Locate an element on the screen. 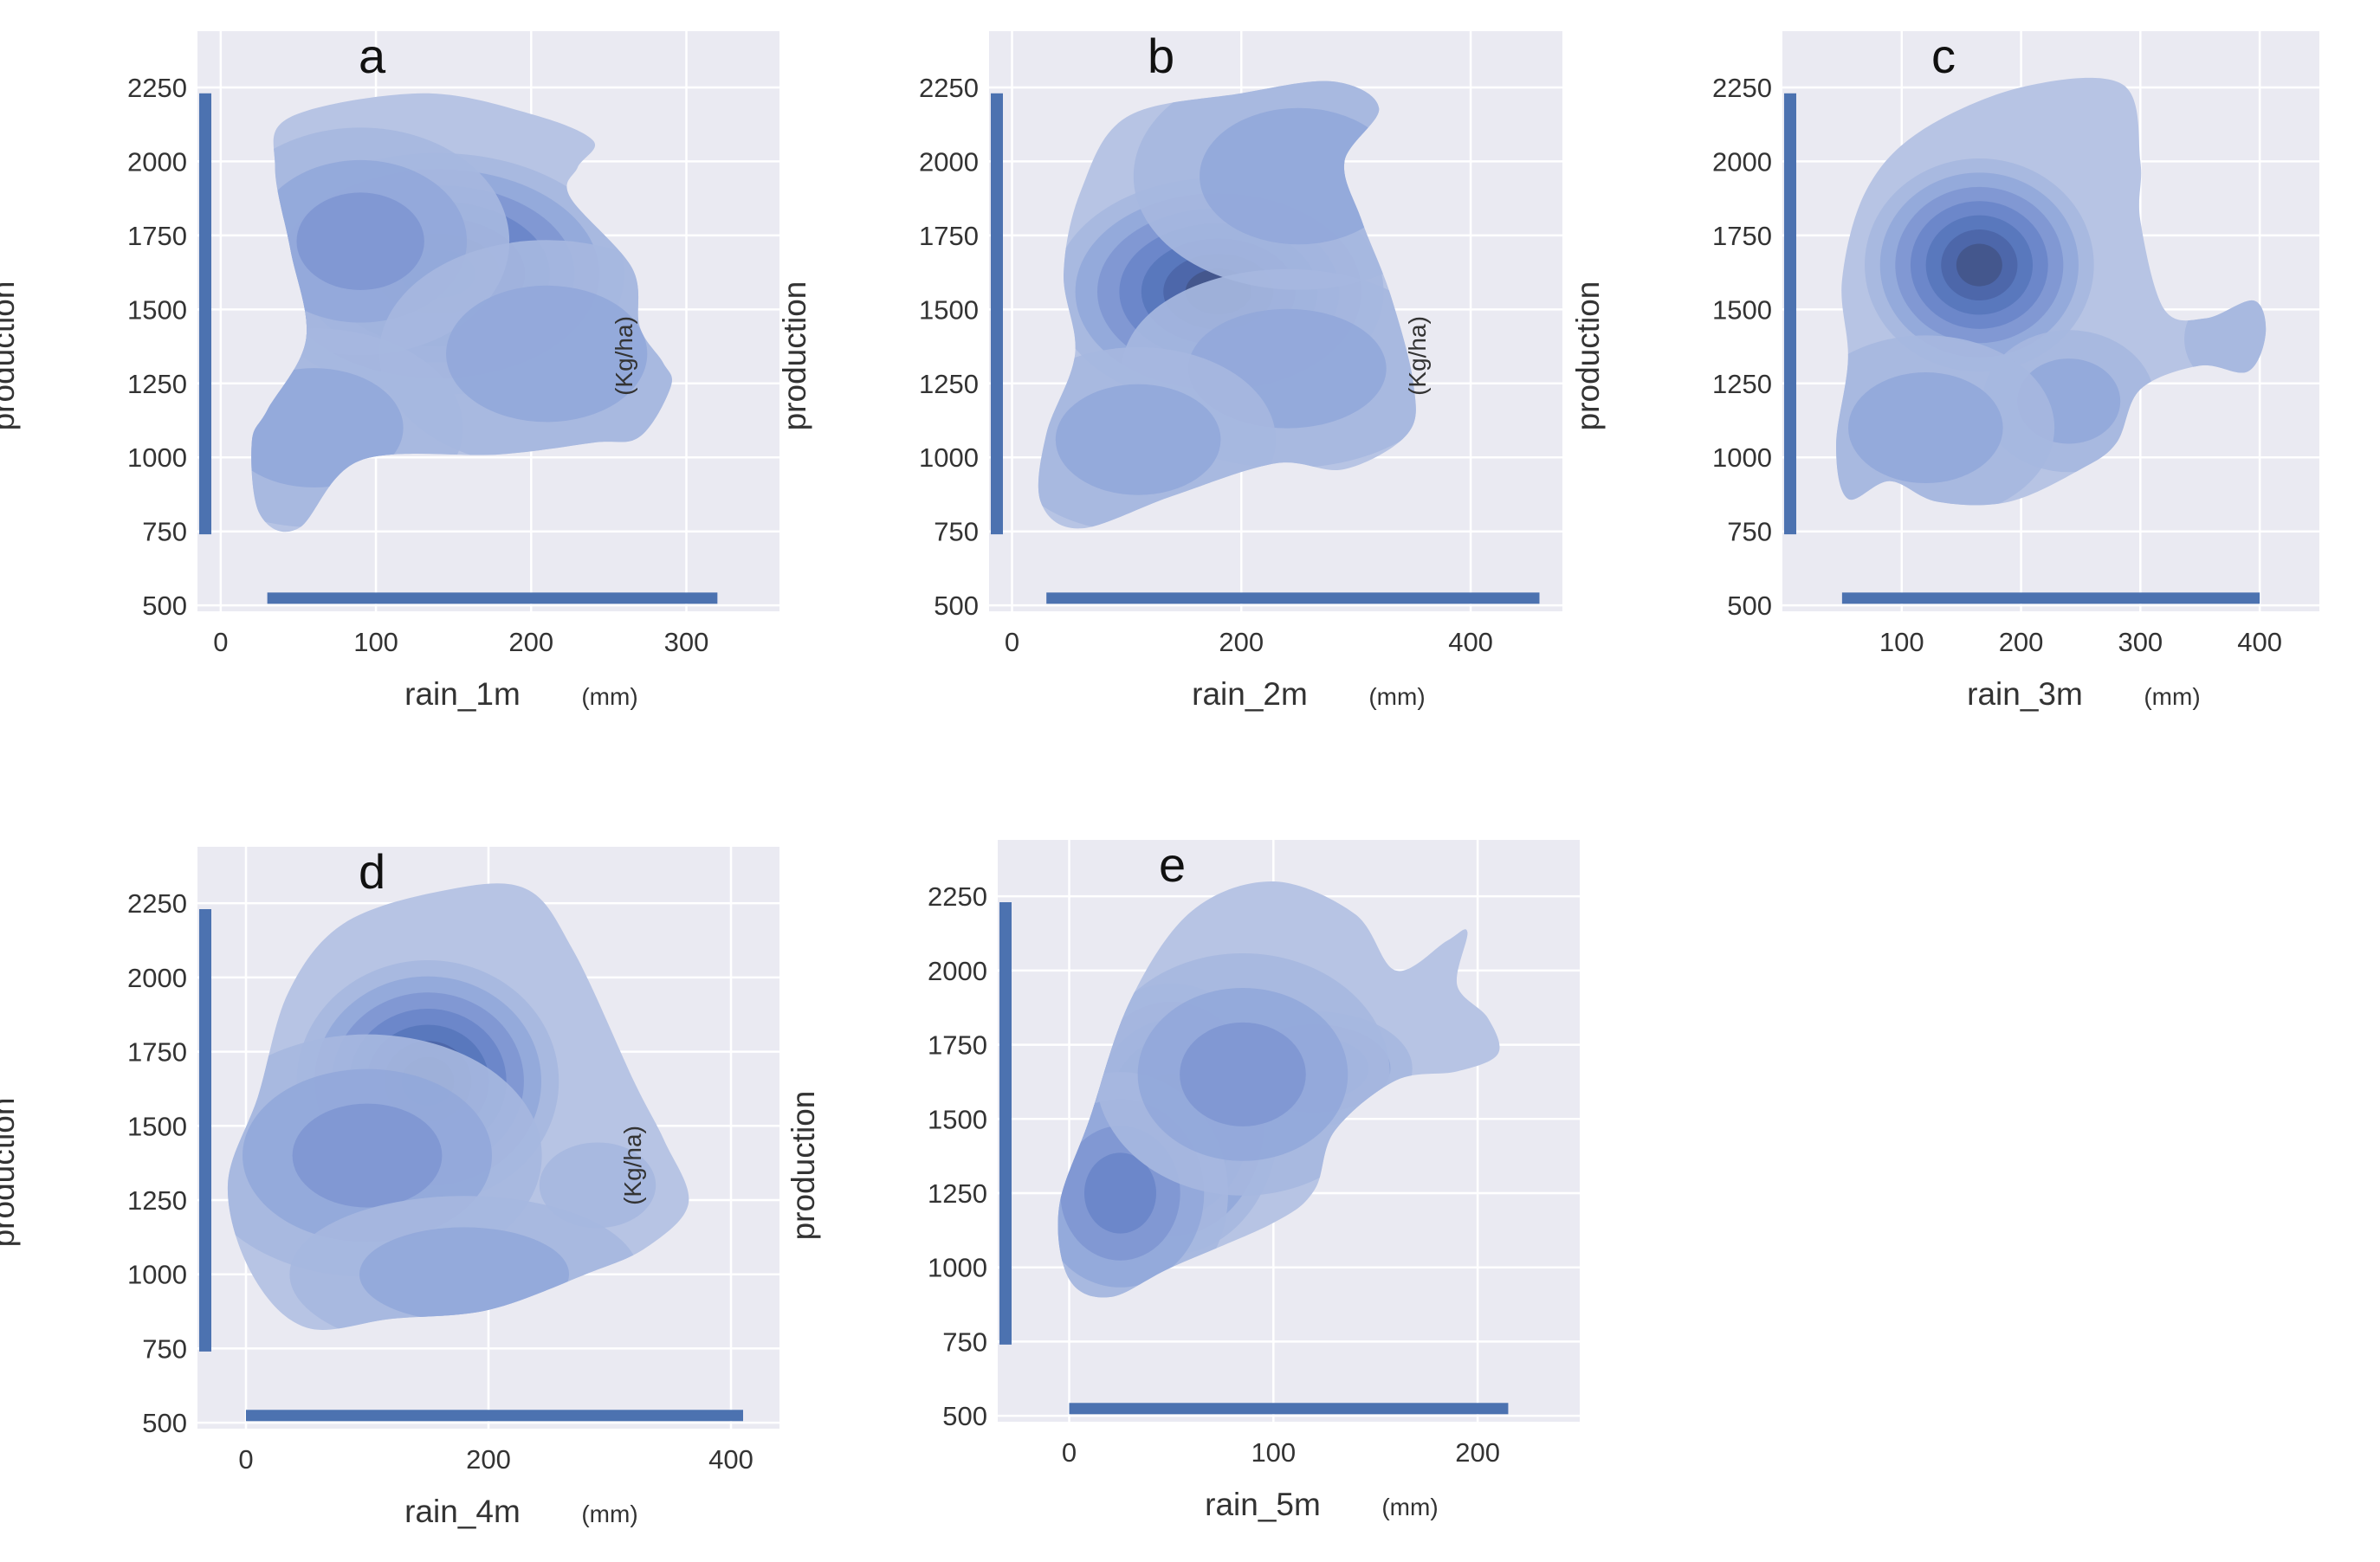  x-axis-label: rain_2m is located at coordinates (1250, 694).